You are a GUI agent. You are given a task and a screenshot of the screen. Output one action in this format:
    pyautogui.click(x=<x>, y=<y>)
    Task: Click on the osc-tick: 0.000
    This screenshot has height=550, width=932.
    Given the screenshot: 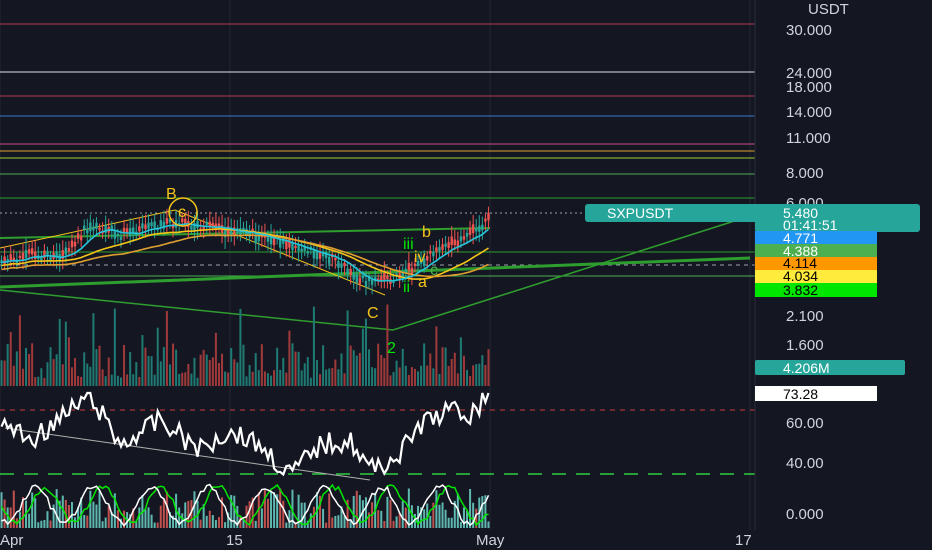 What is the action you would take?
    pyautogui.click(x=805, y=514)
    